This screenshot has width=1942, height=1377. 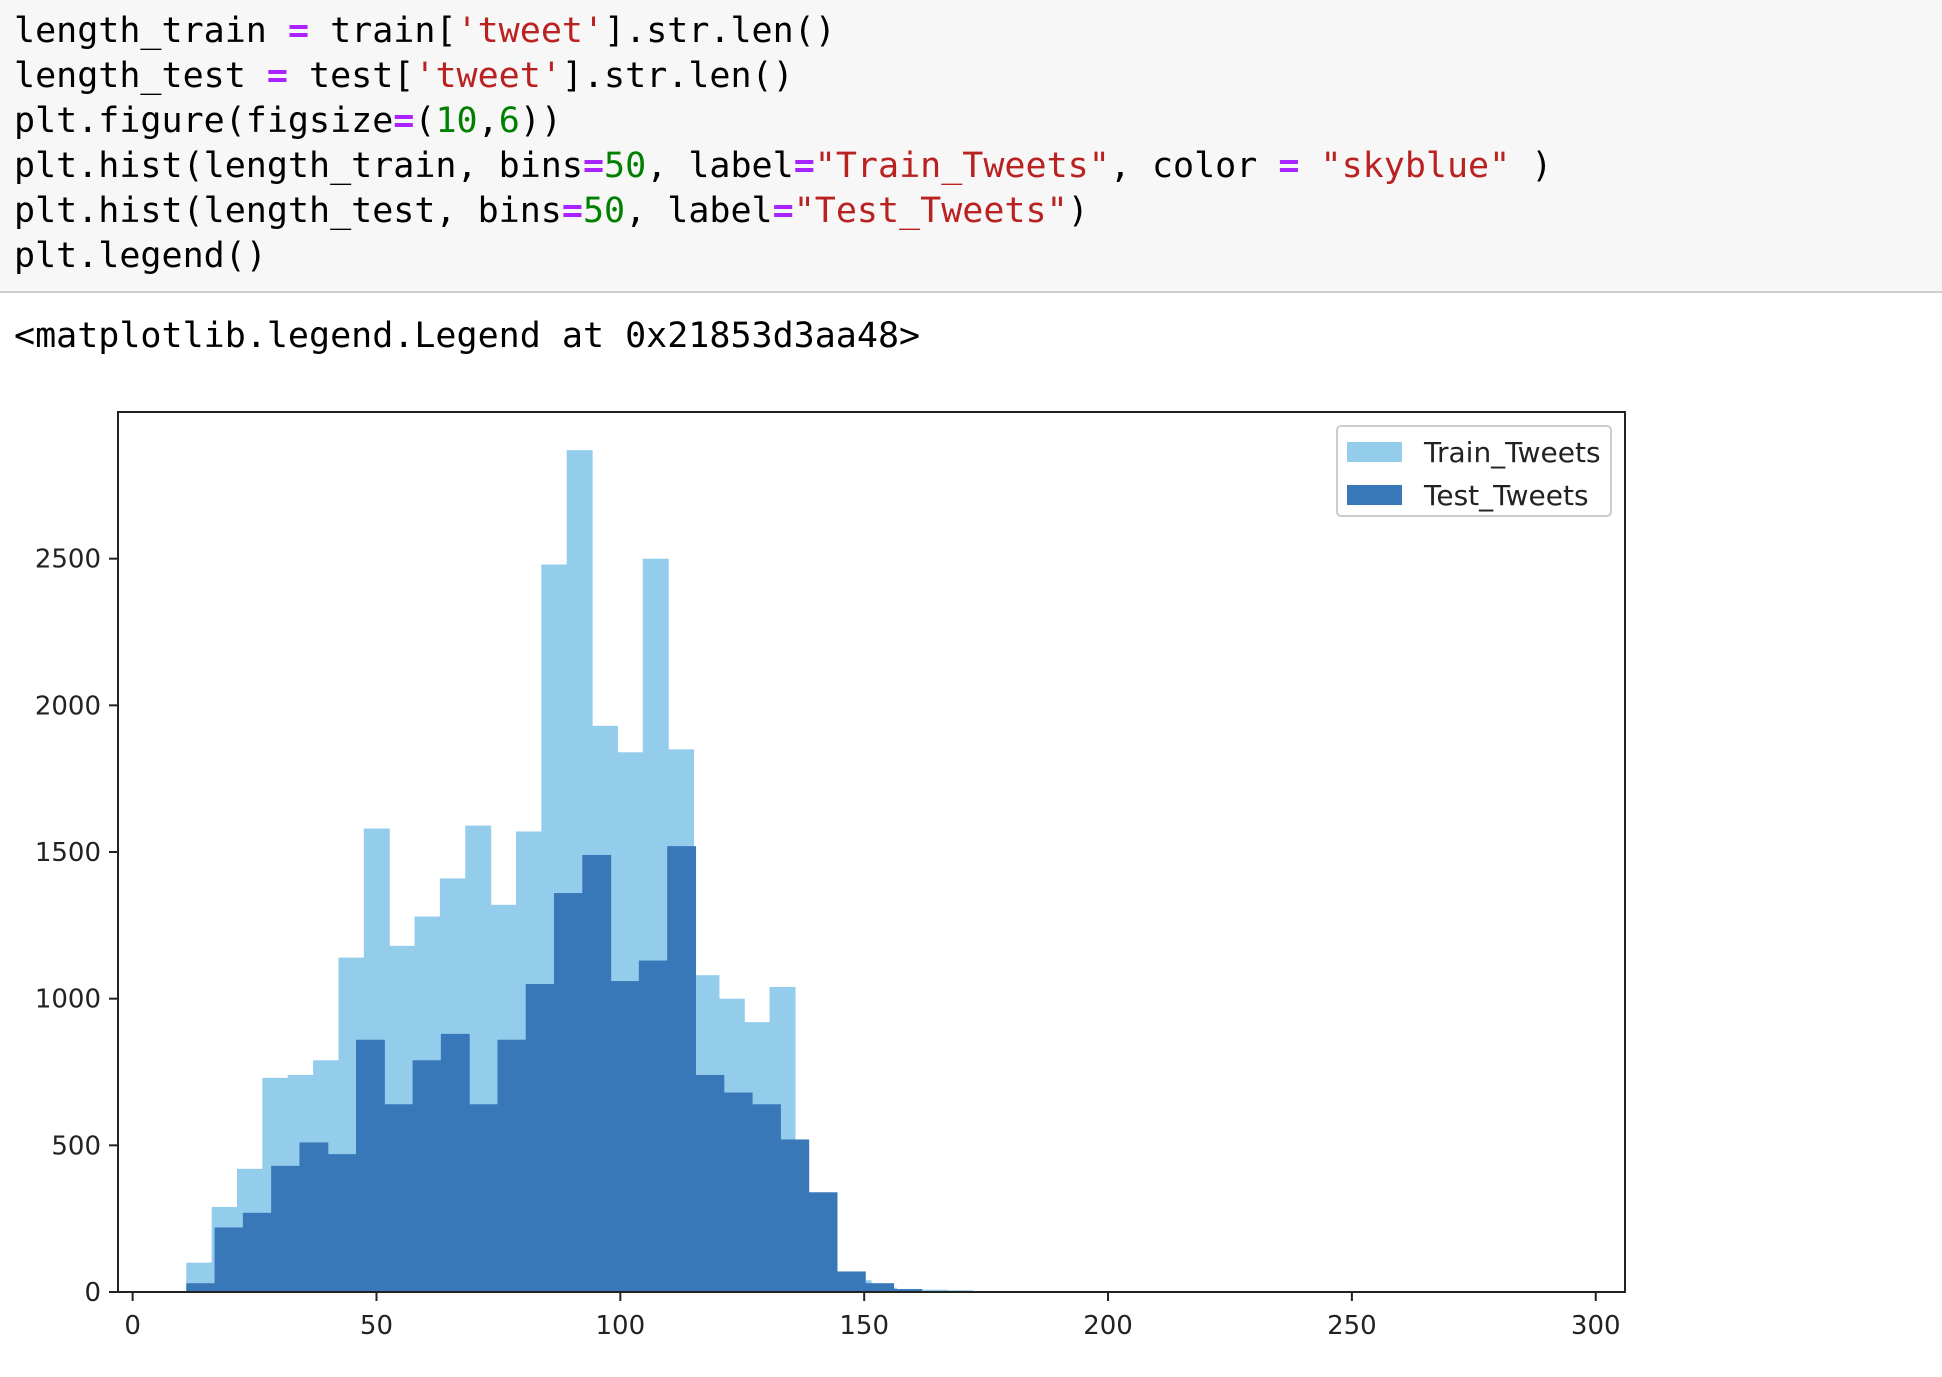 I want to click on code-token: test[, so click(x=351, y=76).